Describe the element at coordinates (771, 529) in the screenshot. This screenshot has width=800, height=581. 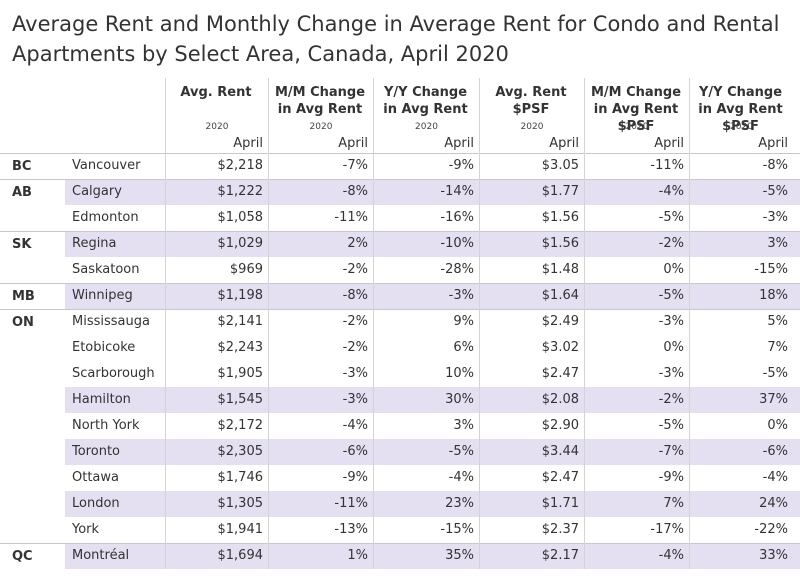
I see `table-cell: -22%` at that location.